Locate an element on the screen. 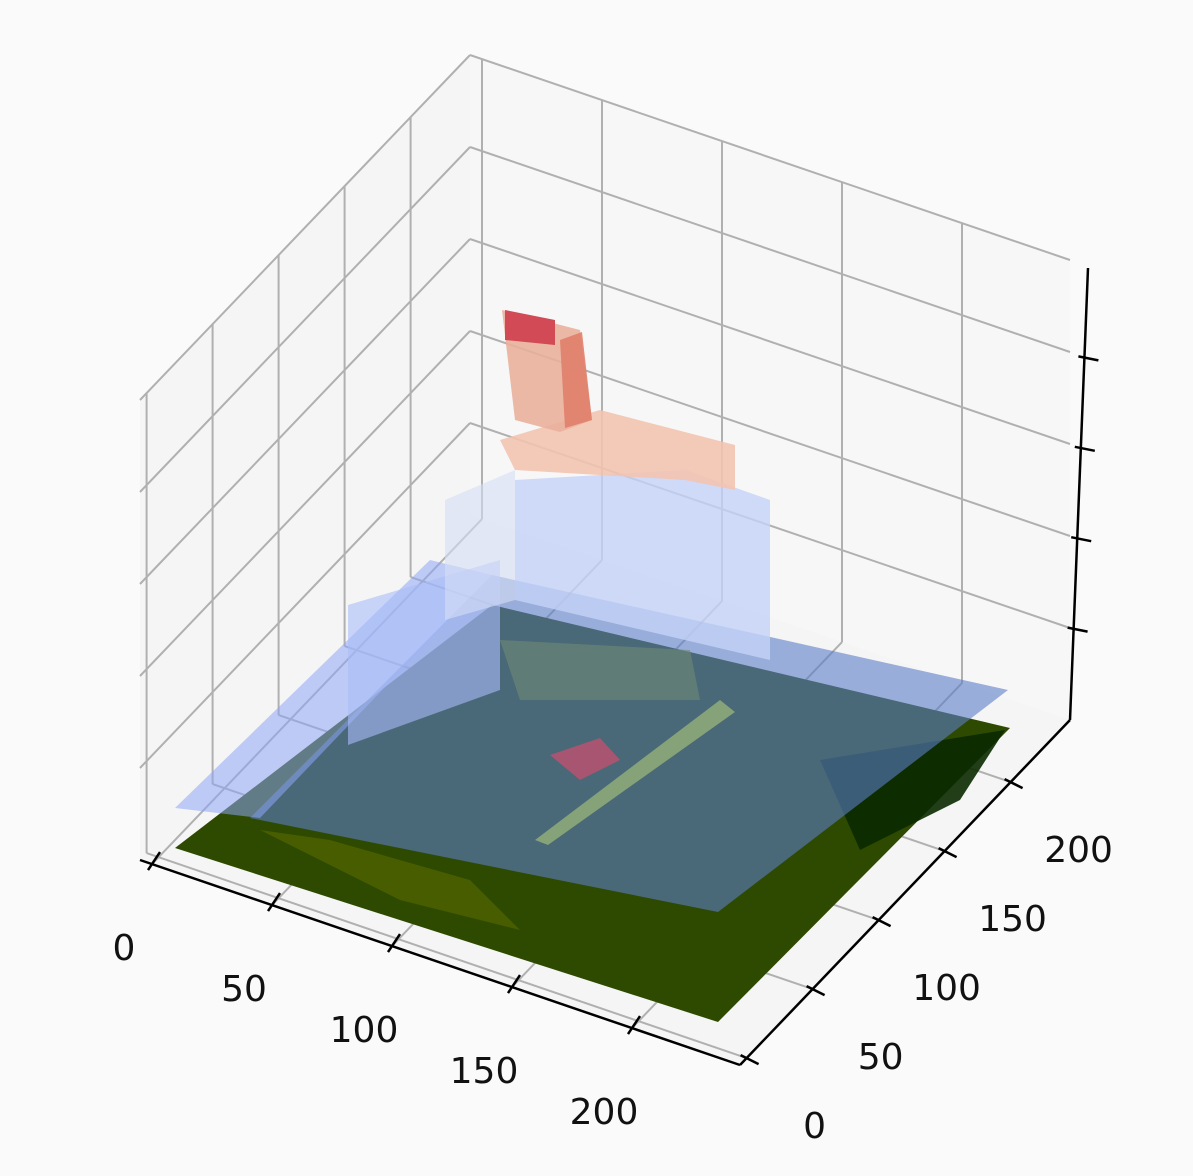 The image size is (1193, 1176). x-tick-label: 150 is located at coordinates (484, 1071).